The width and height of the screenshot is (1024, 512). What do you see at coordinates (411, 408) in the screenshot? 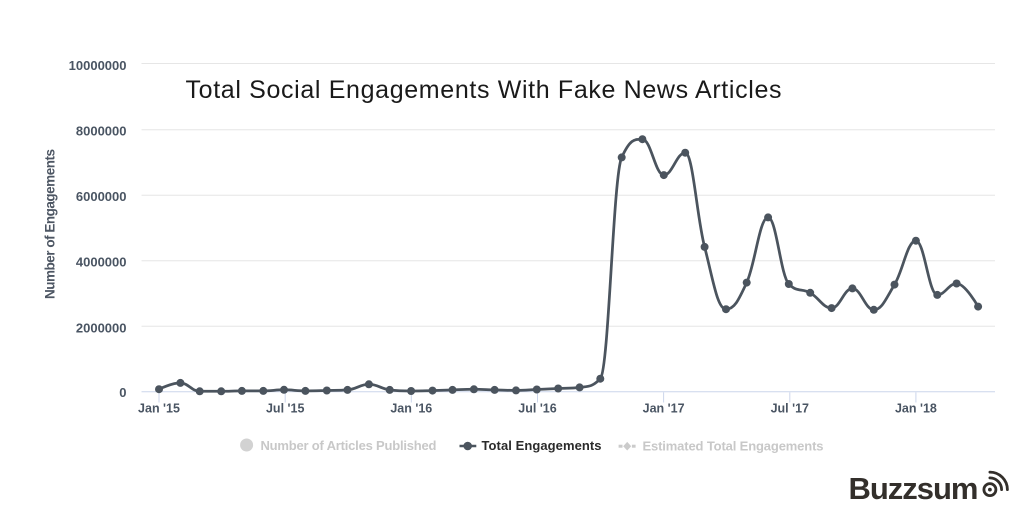
I see `svg-text: Jan '16` at bounding box center [411, 408].